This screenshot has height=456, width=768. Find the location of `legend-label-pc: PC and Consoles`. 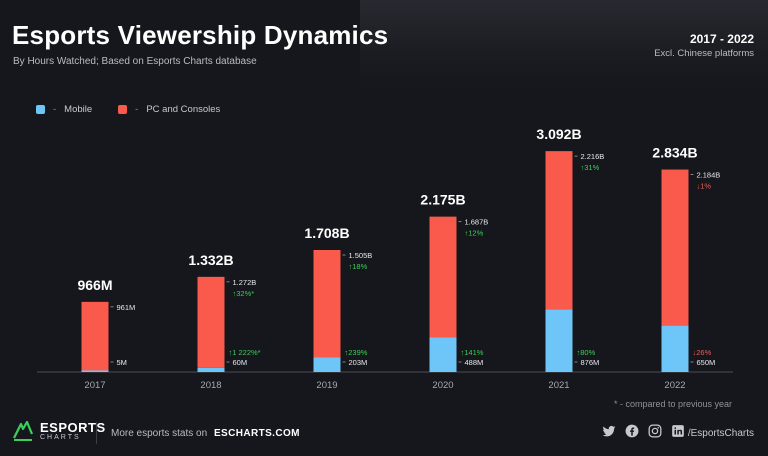

legend-label-pc: PC and Consoles is located at coordinates (183, 109).